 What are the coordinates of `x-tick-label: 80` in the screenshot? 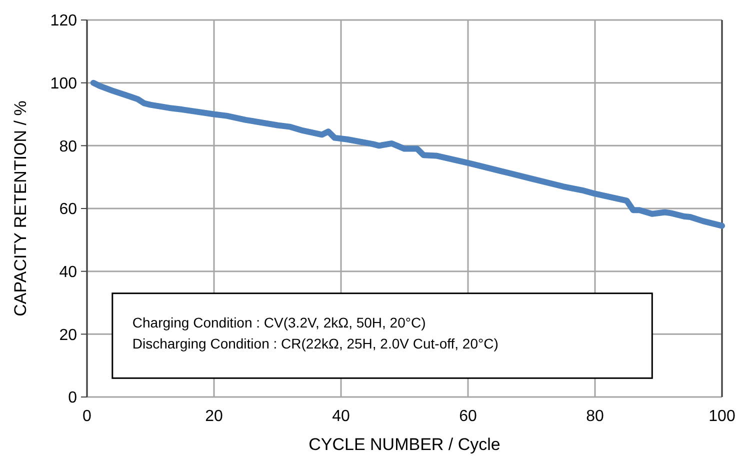 It's located at (595, 416).